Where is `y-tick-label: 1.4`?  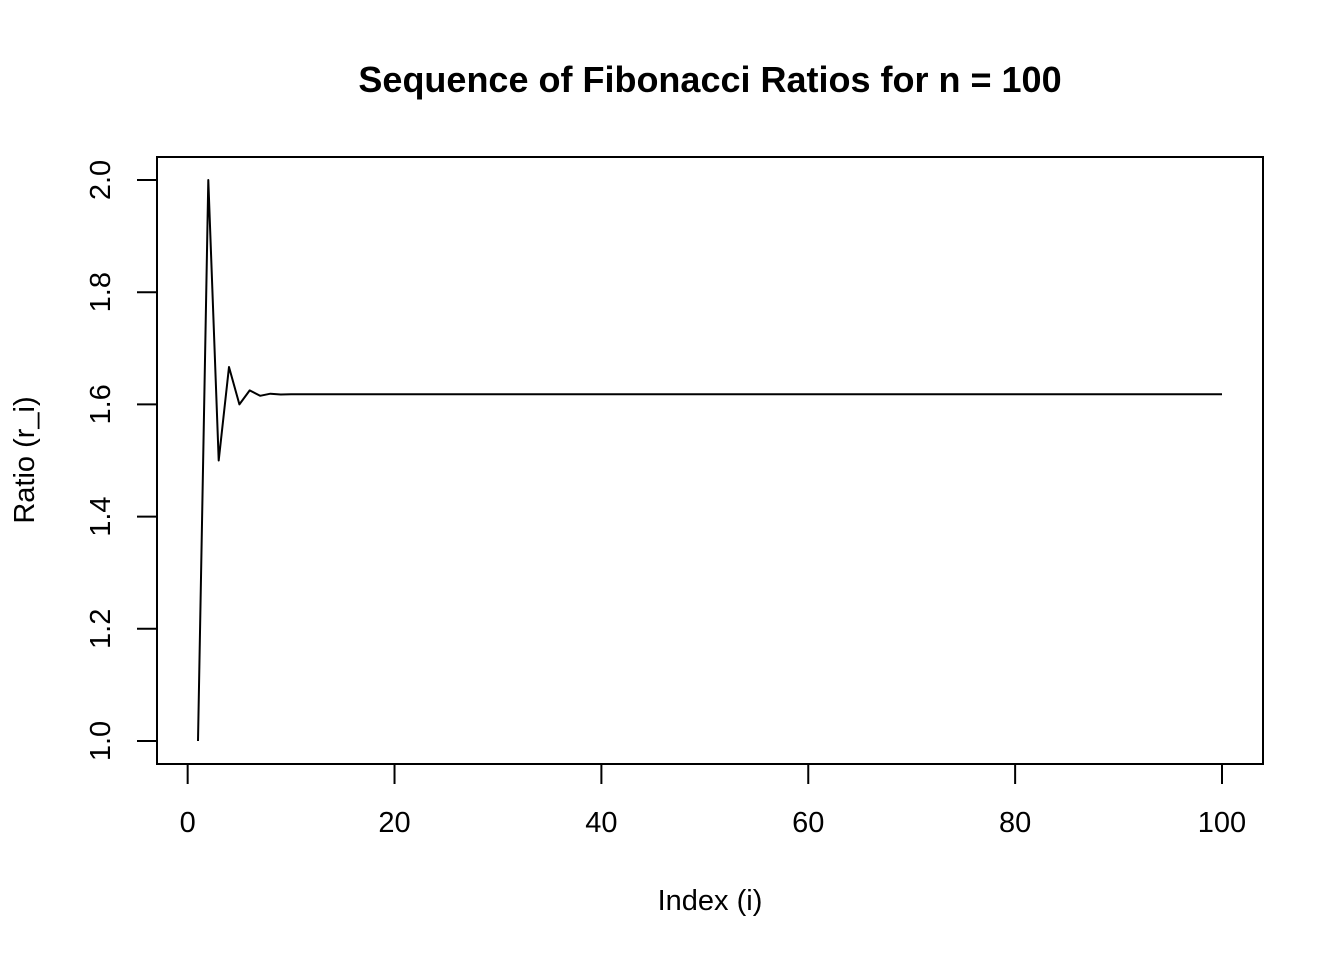 y-tick-label: 1.4 is located at coordinates (101, 516).